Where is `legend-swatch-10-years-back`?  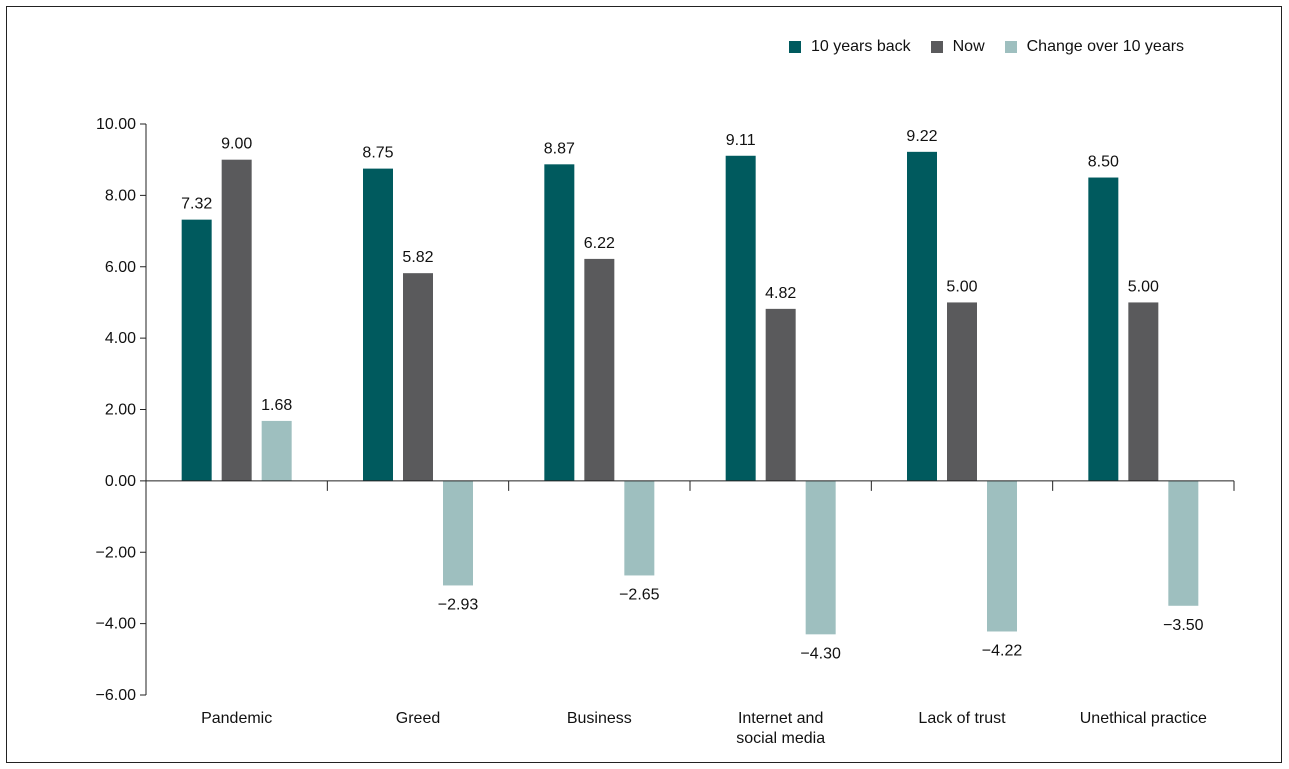
legend-swatch-10-years-back is located at coordinates (795, 47).